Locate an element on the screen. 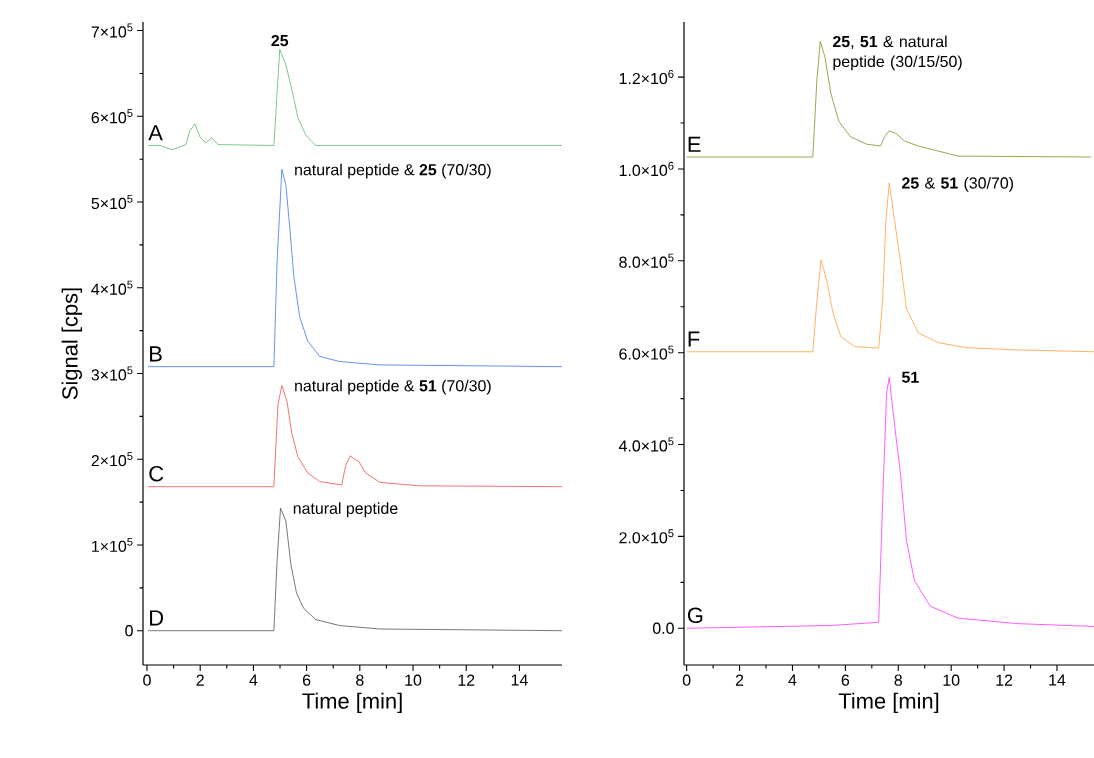  series-label: C is located at coordinates (156, 473).